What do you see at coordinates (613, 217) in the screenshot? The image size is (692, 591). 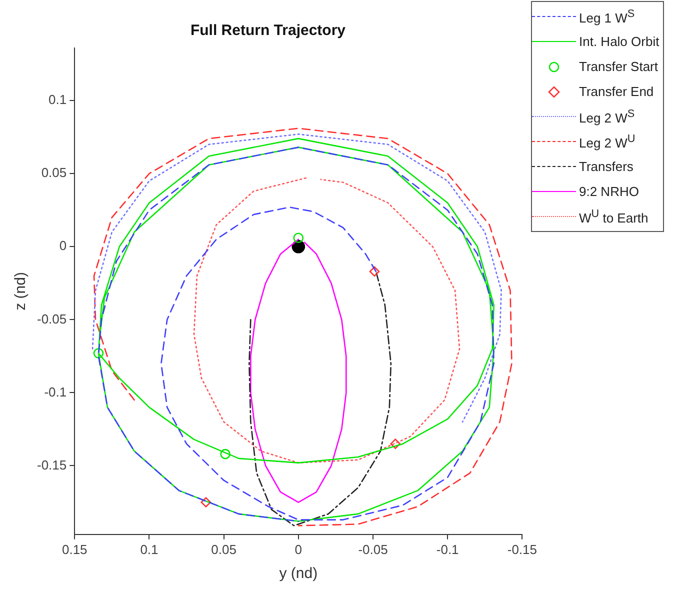 I see `legend-label: W$^{U}$ to Earth` at bounding box center [613, 217].